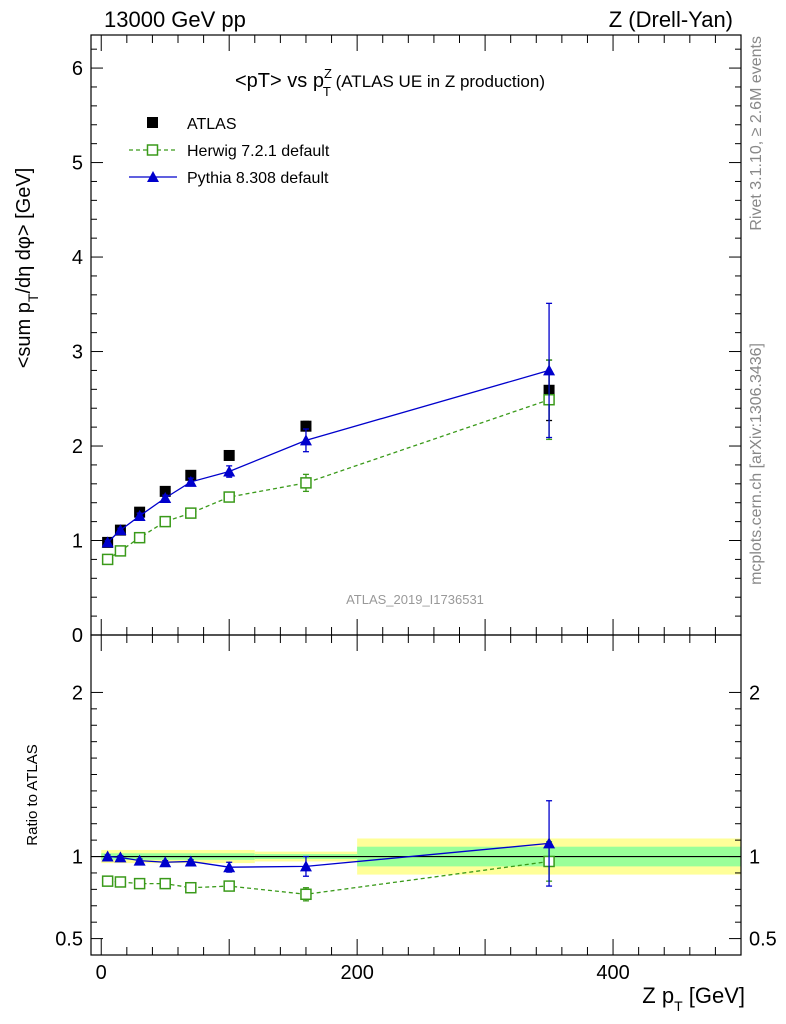 Image resolution: width=786 pixels, height=1024 pixels. What do you see at coordinates (175, 19) in the screenshot?
I see `header-left: 13000 GeV pp` at bounding box center [175, 19].